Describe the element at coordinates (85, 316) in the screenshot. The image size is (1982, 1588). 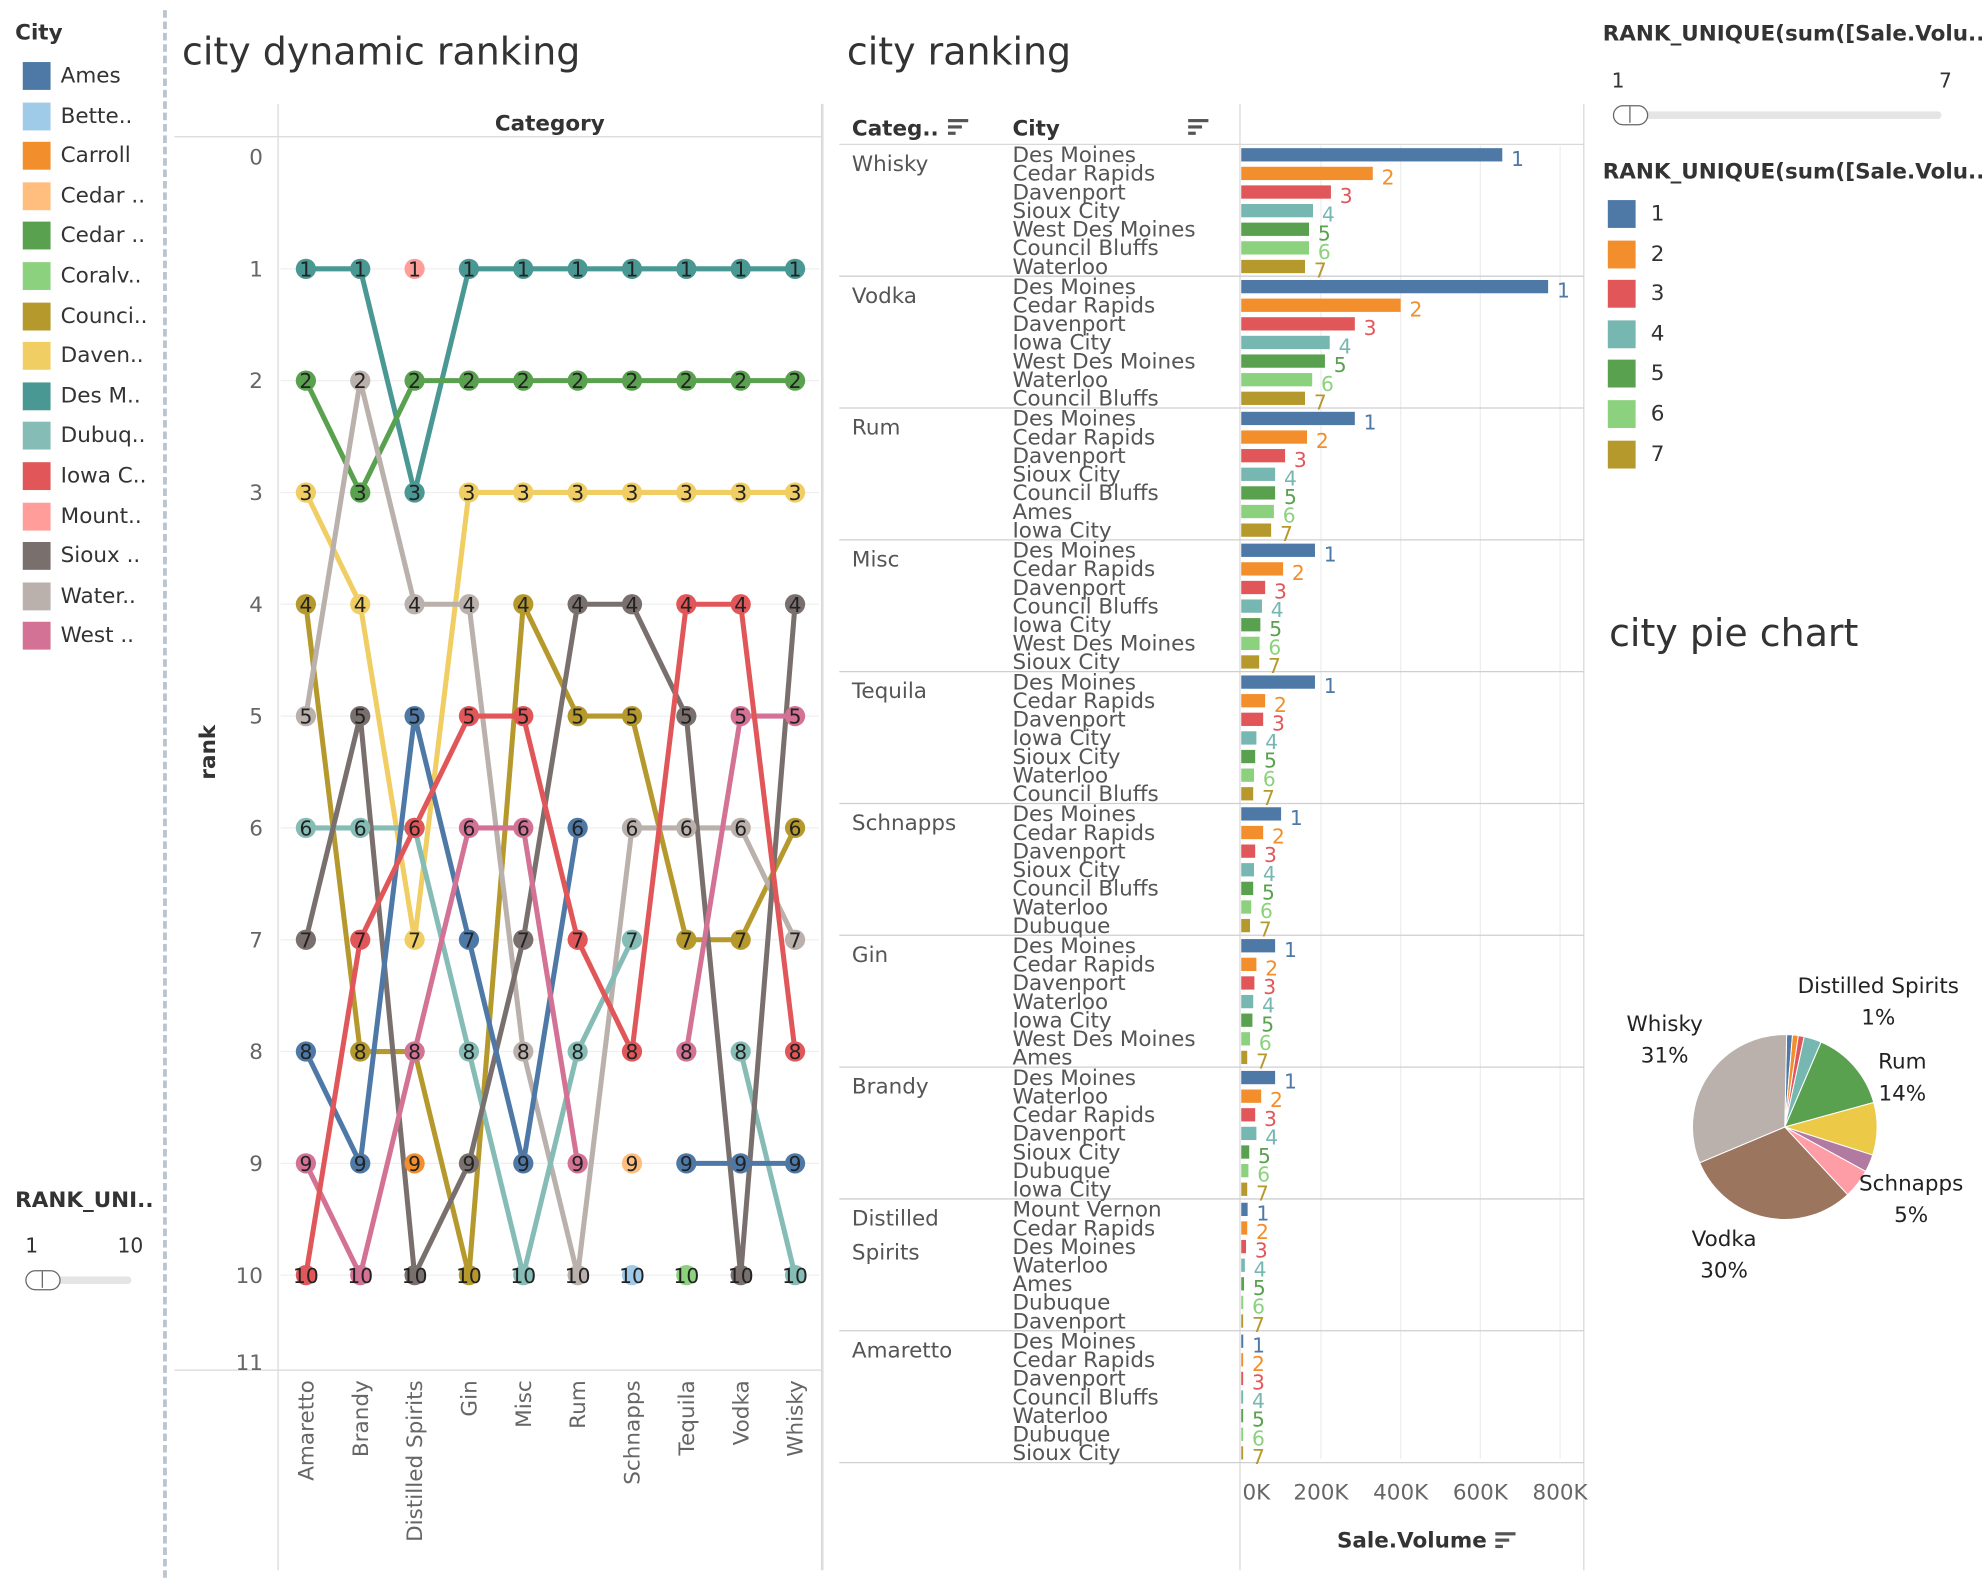
I see `city-legend-item: Counci..` at that location.